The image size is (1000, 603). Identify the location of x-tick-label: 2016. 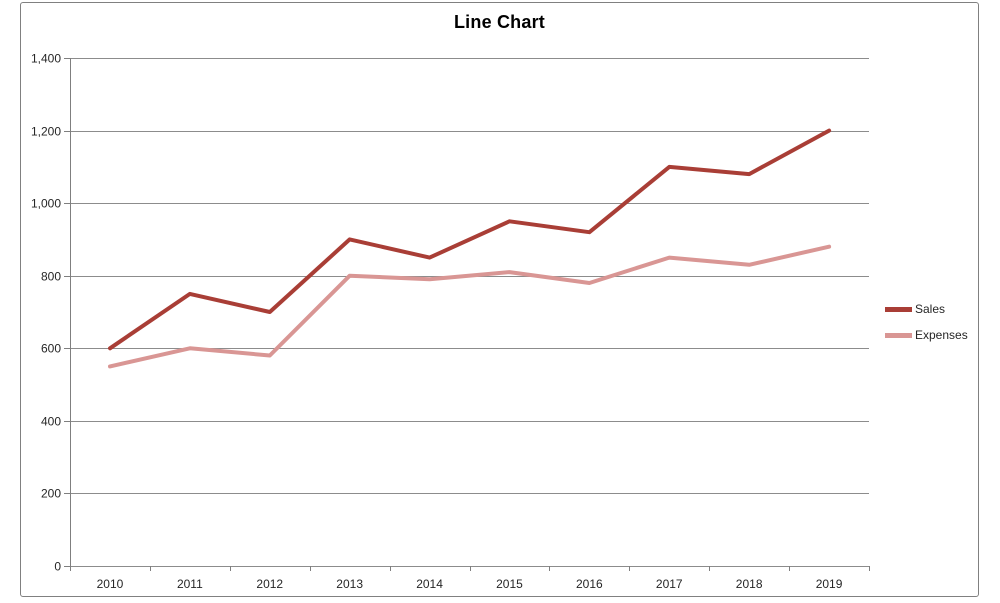
(589, 584).